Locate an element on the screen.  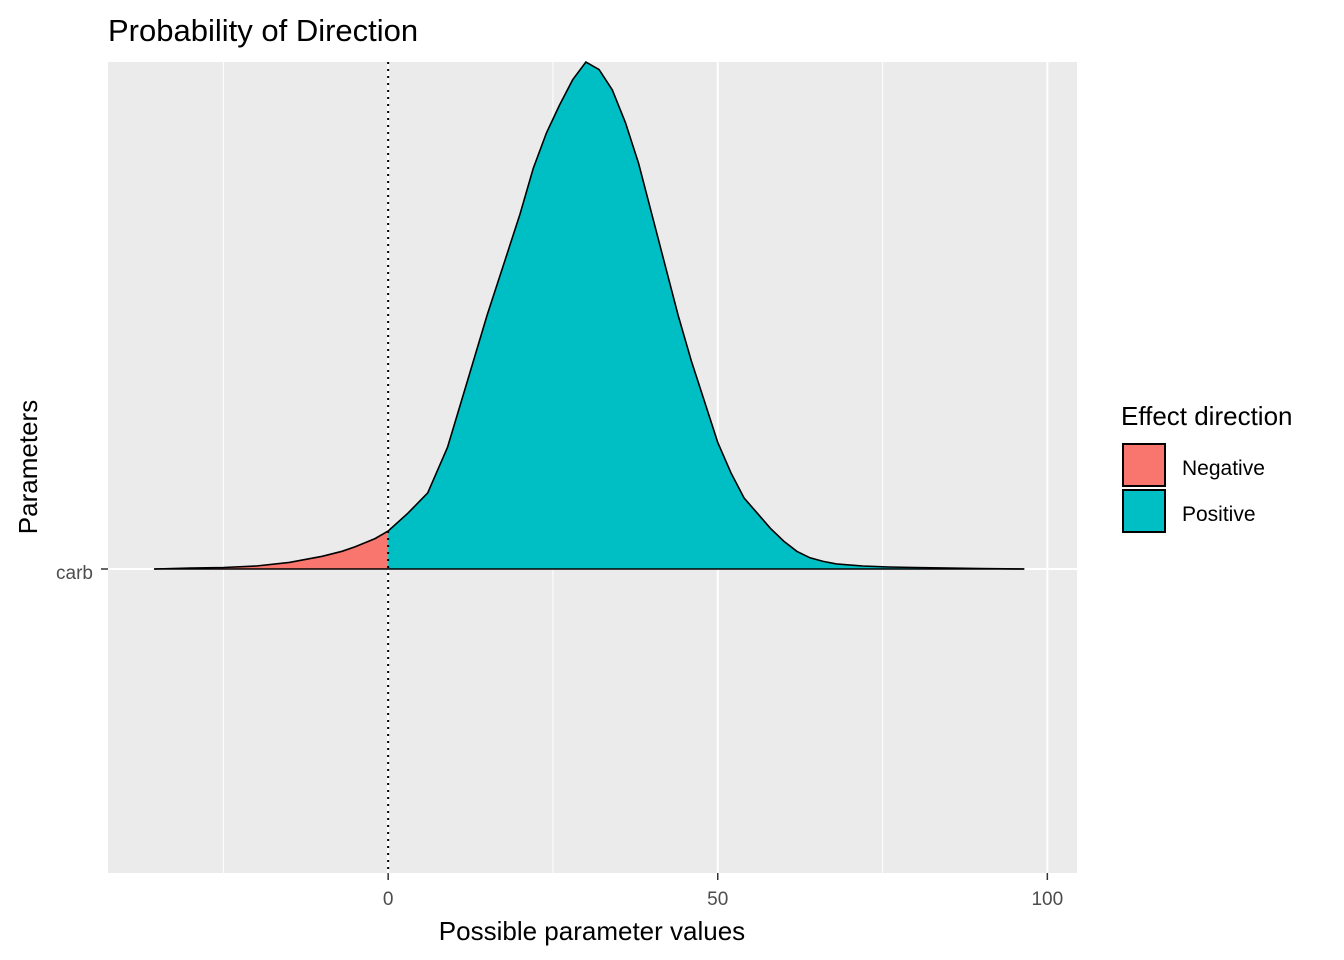
legend: Effect direction Negative Positive is located at coordinates (1207, 467).